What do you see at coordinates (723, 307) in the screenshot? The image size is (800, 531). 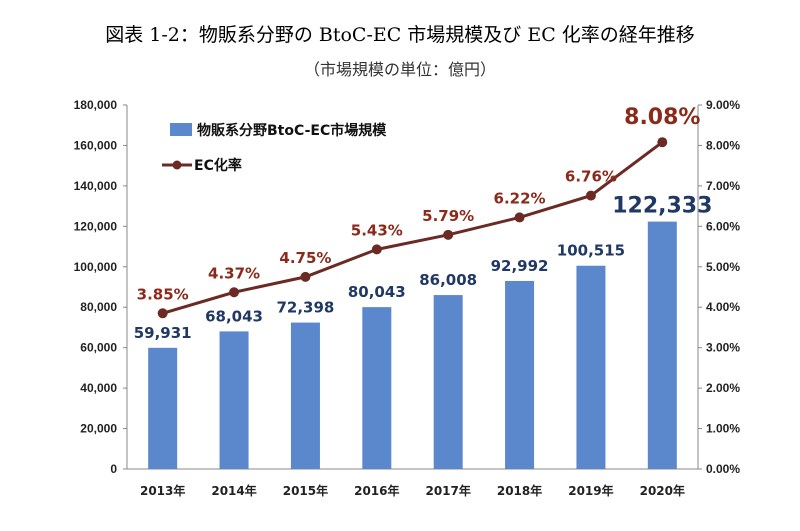 I see `y-right-tick-label: 4.00%` at bounding box center [723, 307].